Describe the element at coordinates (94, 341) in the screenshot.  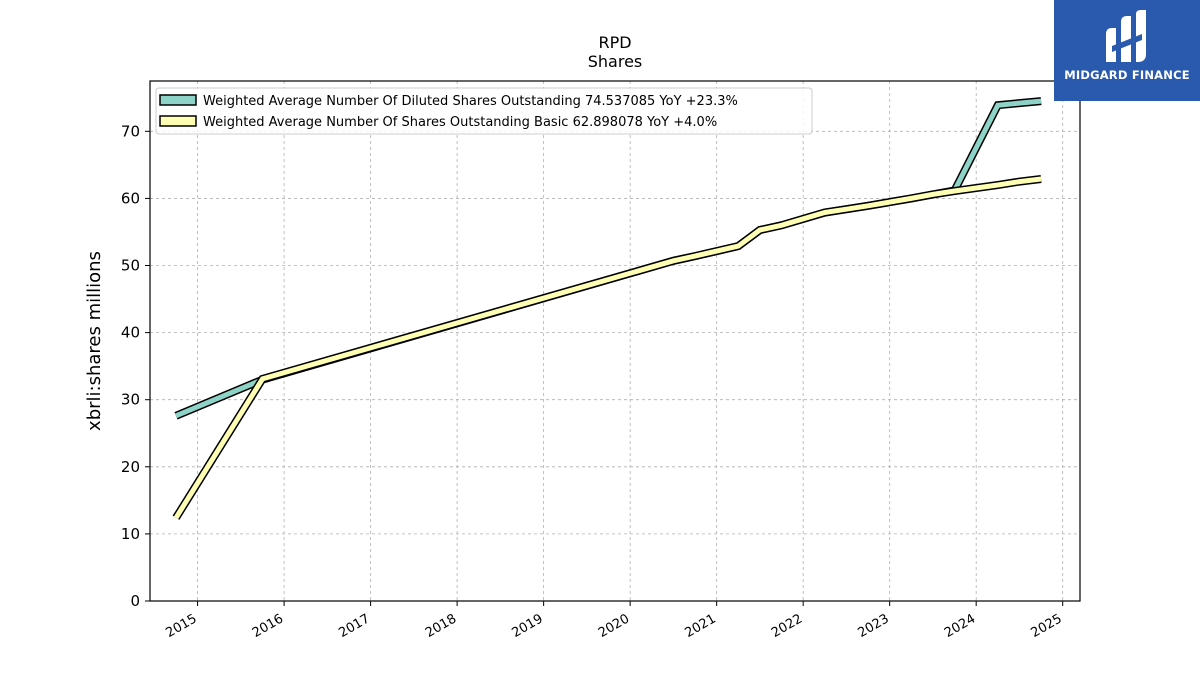
I see `y-axis-label: xbrli:shares millions` at that location.